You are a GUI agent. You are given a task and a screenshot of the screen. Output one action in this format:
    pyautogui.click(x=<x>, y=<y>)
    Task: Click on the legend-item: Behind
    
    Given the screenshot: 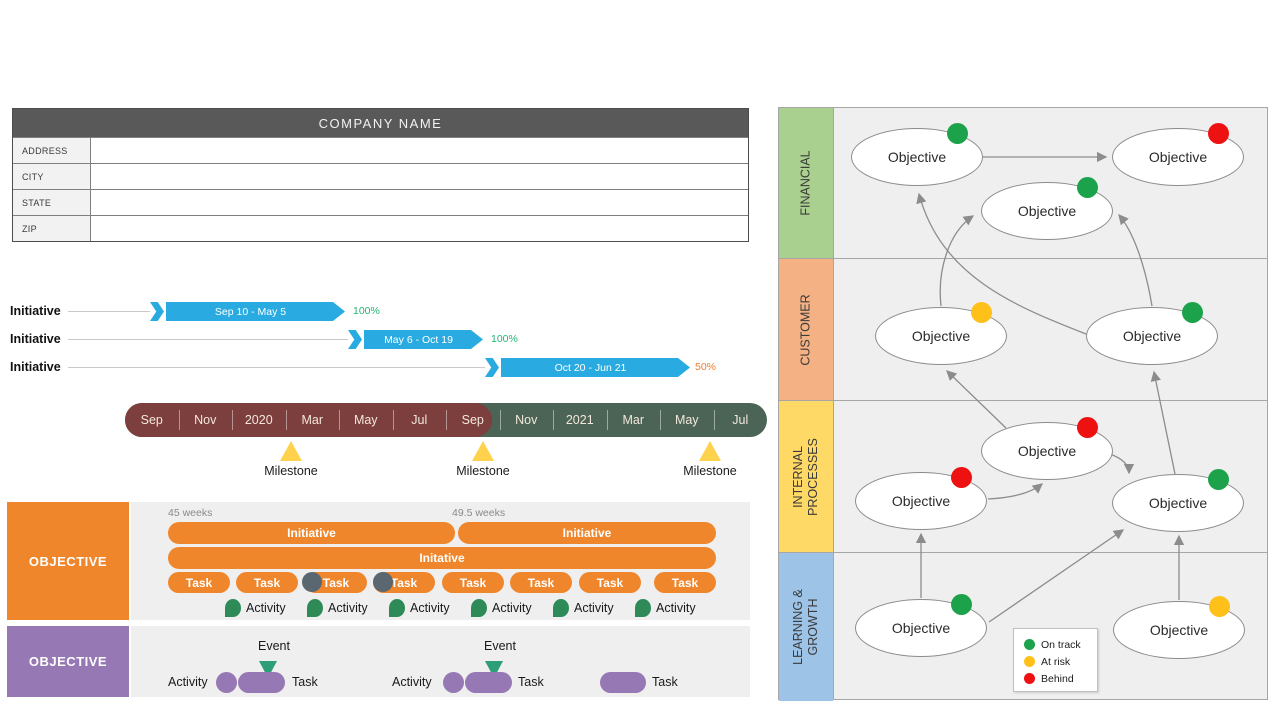 What is the action you would take?
    pyautogui.click(x=1060, y=678)
    